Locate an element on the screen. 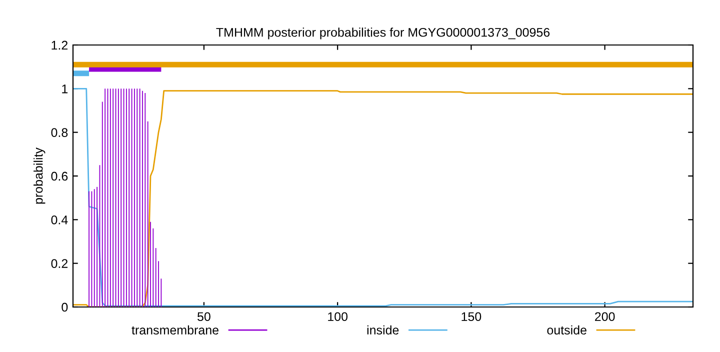 This screenshot has height=352, width=720. y-tick-label: 1 is located at coordinates (65, 89).